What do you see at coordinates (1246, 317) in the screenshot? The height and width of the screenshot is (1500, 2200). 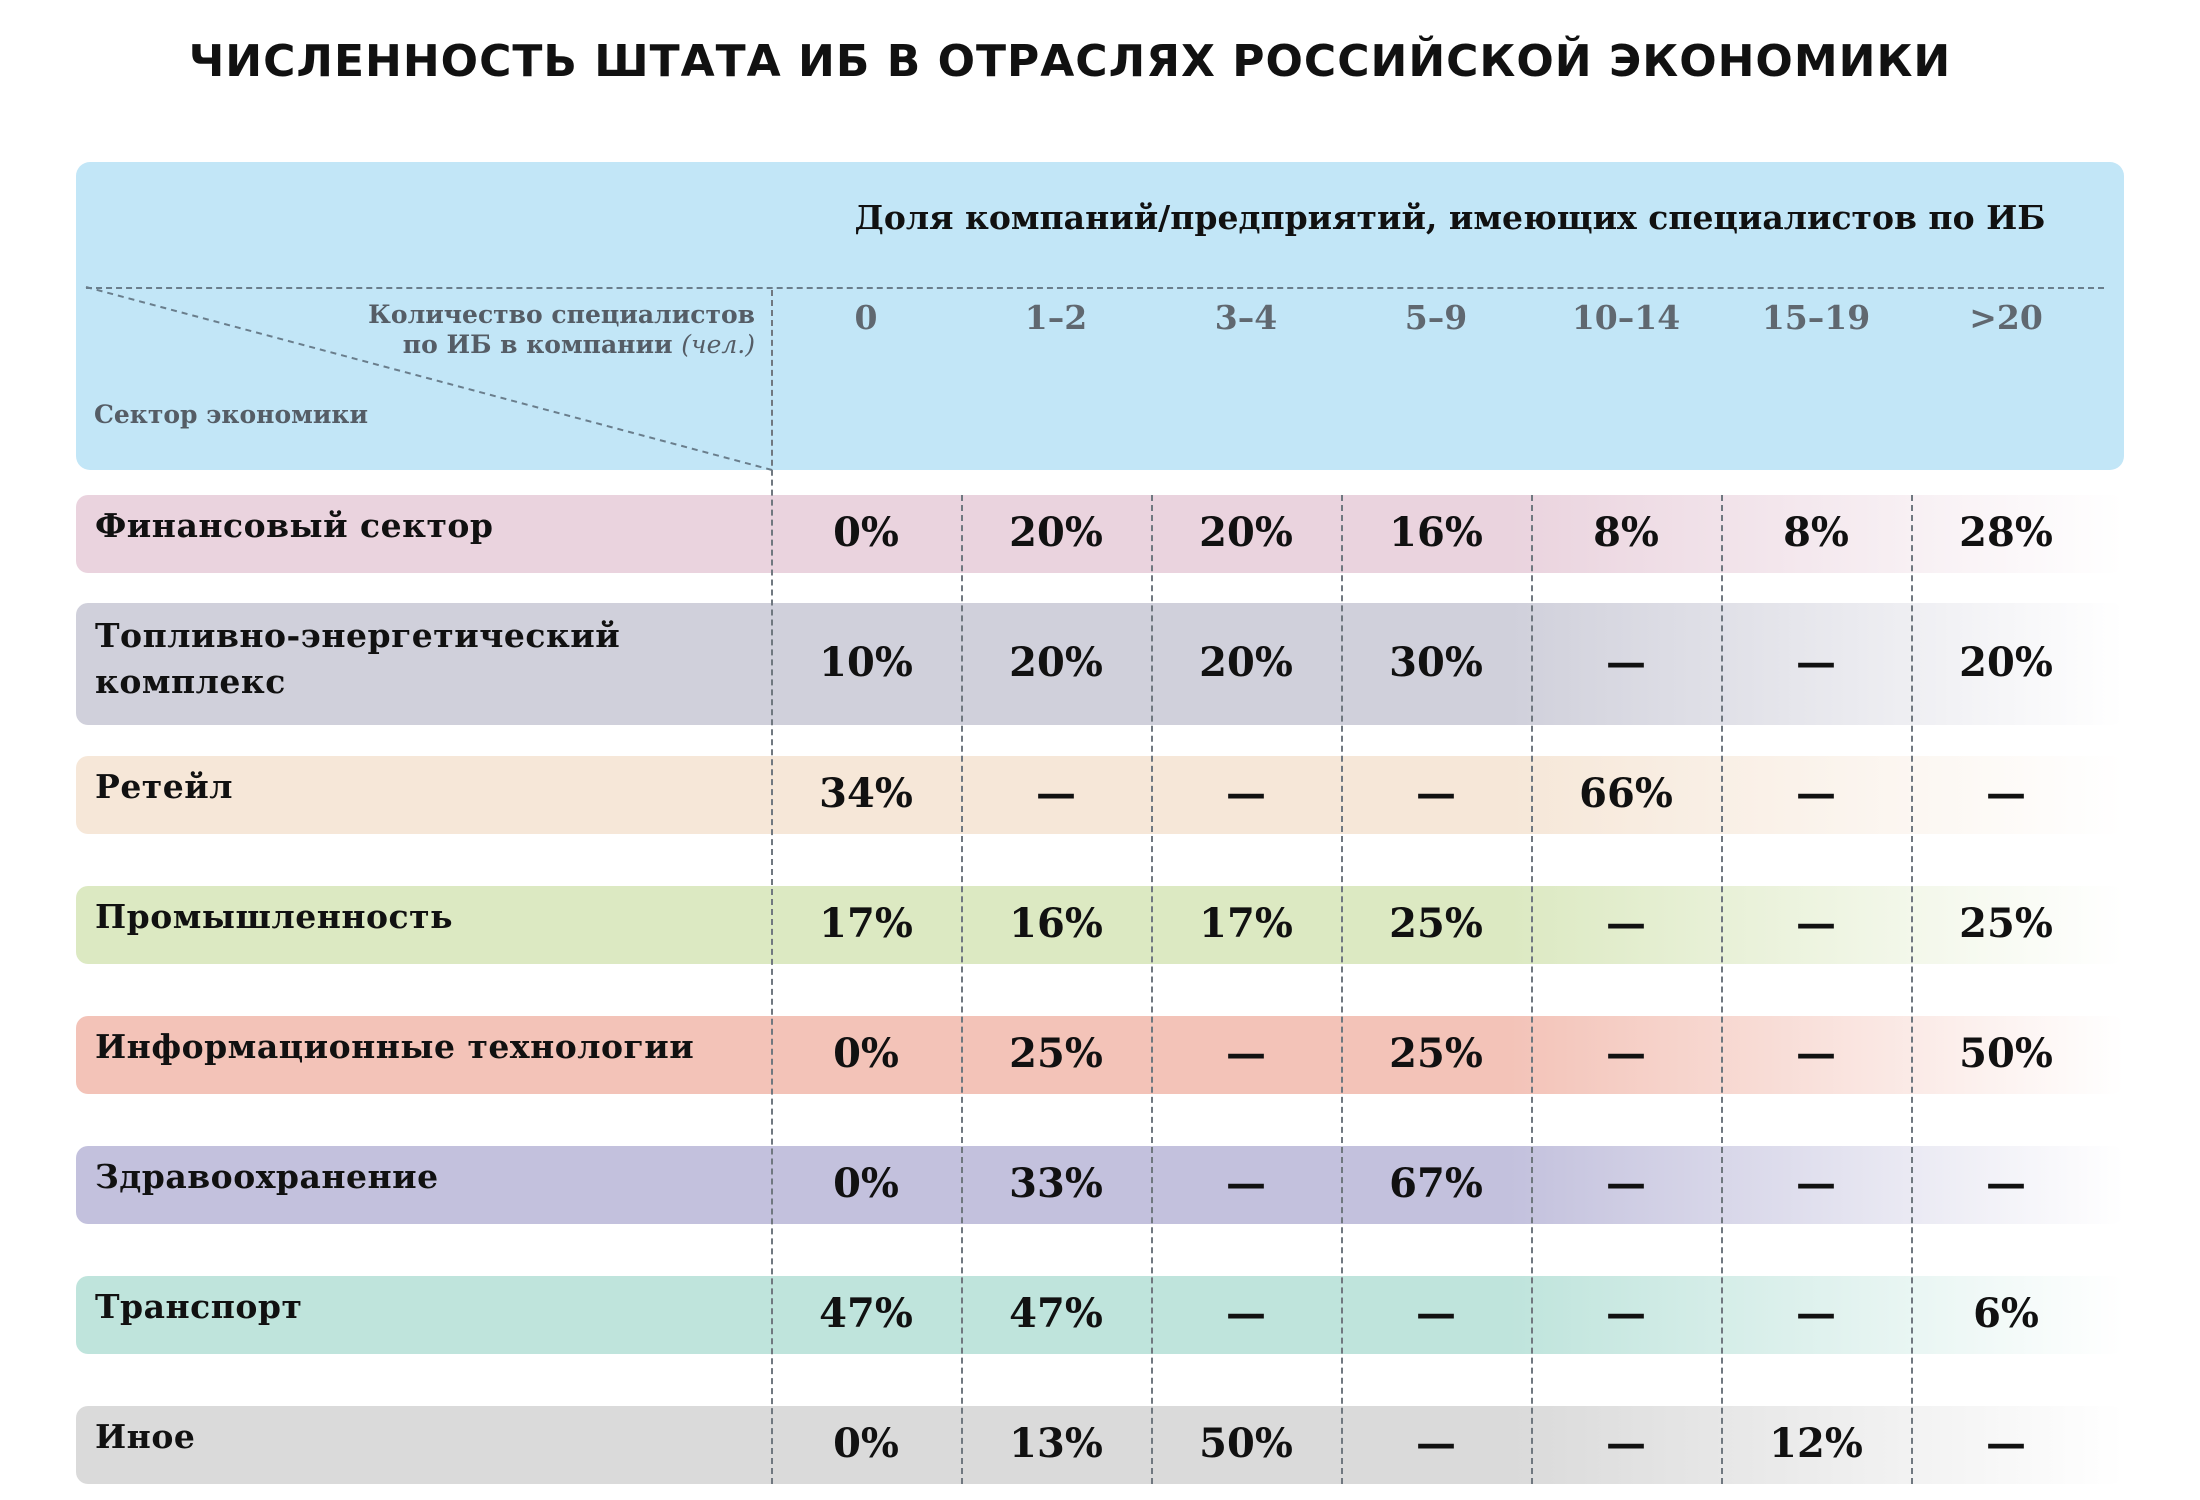 I see `column-header: 3–4` at bounding box center [1246, 317].